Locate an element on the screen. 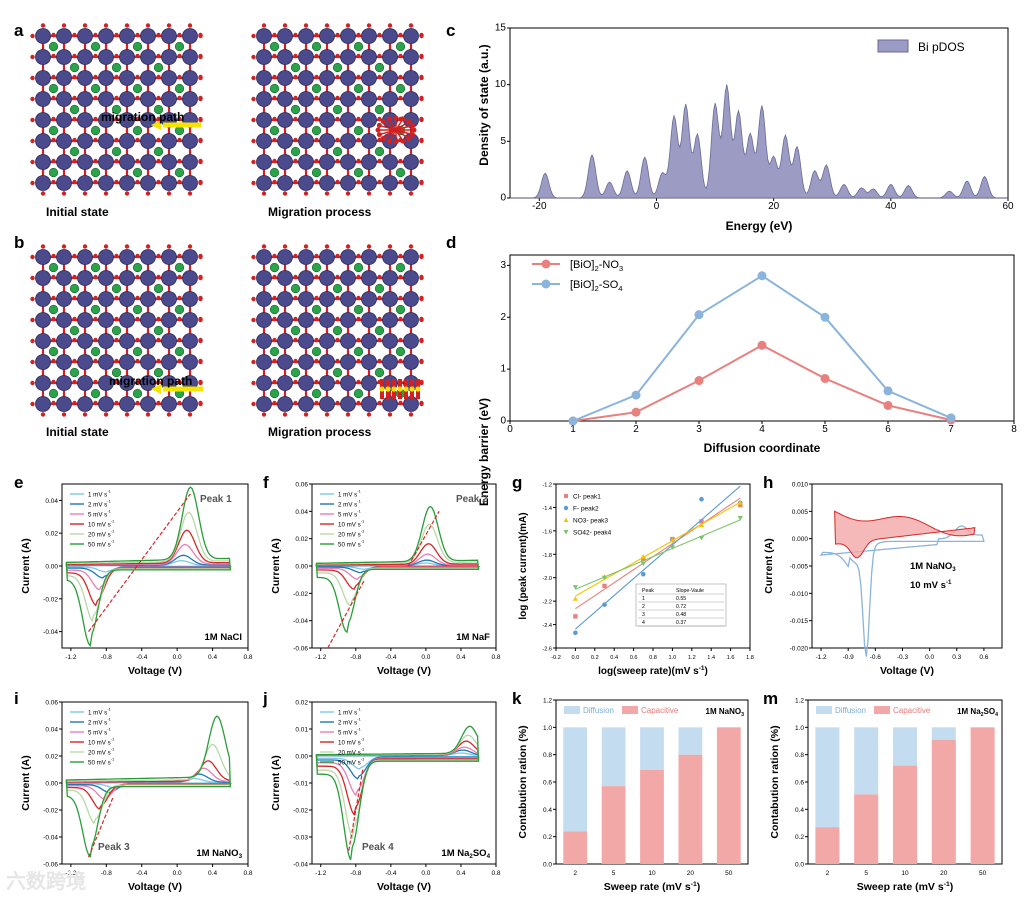 The width and height of the screenshot is (1024, 902). legend-marker is located at coordinates (566, 508).